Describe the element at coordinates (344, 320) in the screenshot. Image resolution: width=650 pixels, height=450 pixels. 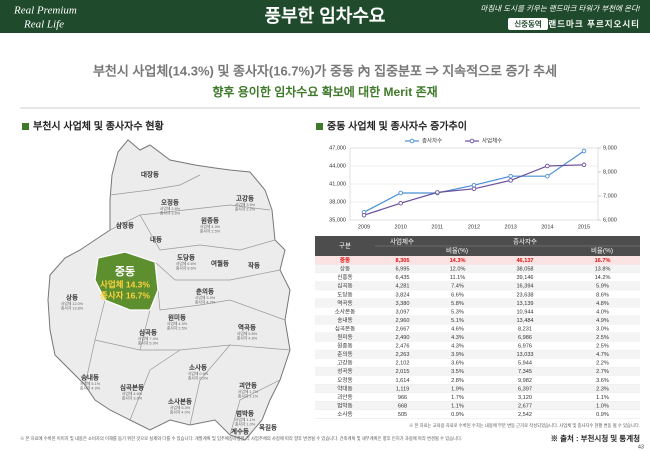
I see `table-cell: 송내동` at that location.